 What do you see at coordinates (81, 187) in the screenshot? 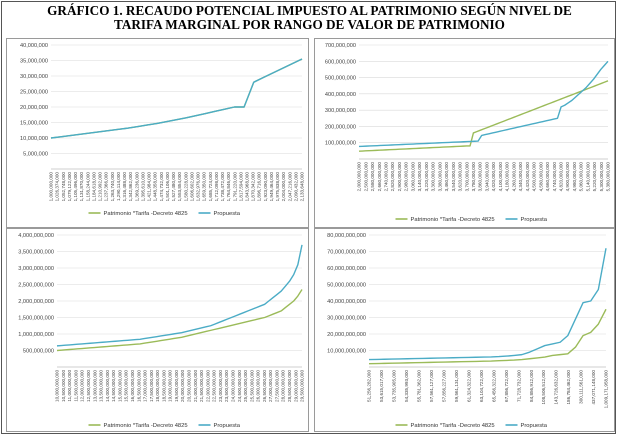
I see `x-tick-label: 1,131,870,000` at bounding box center [81, 187].